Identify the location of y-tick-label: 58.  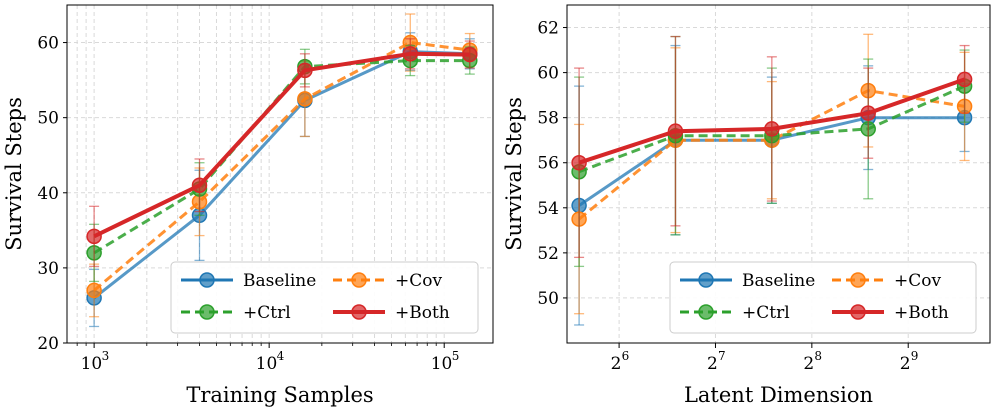
(548, 119).